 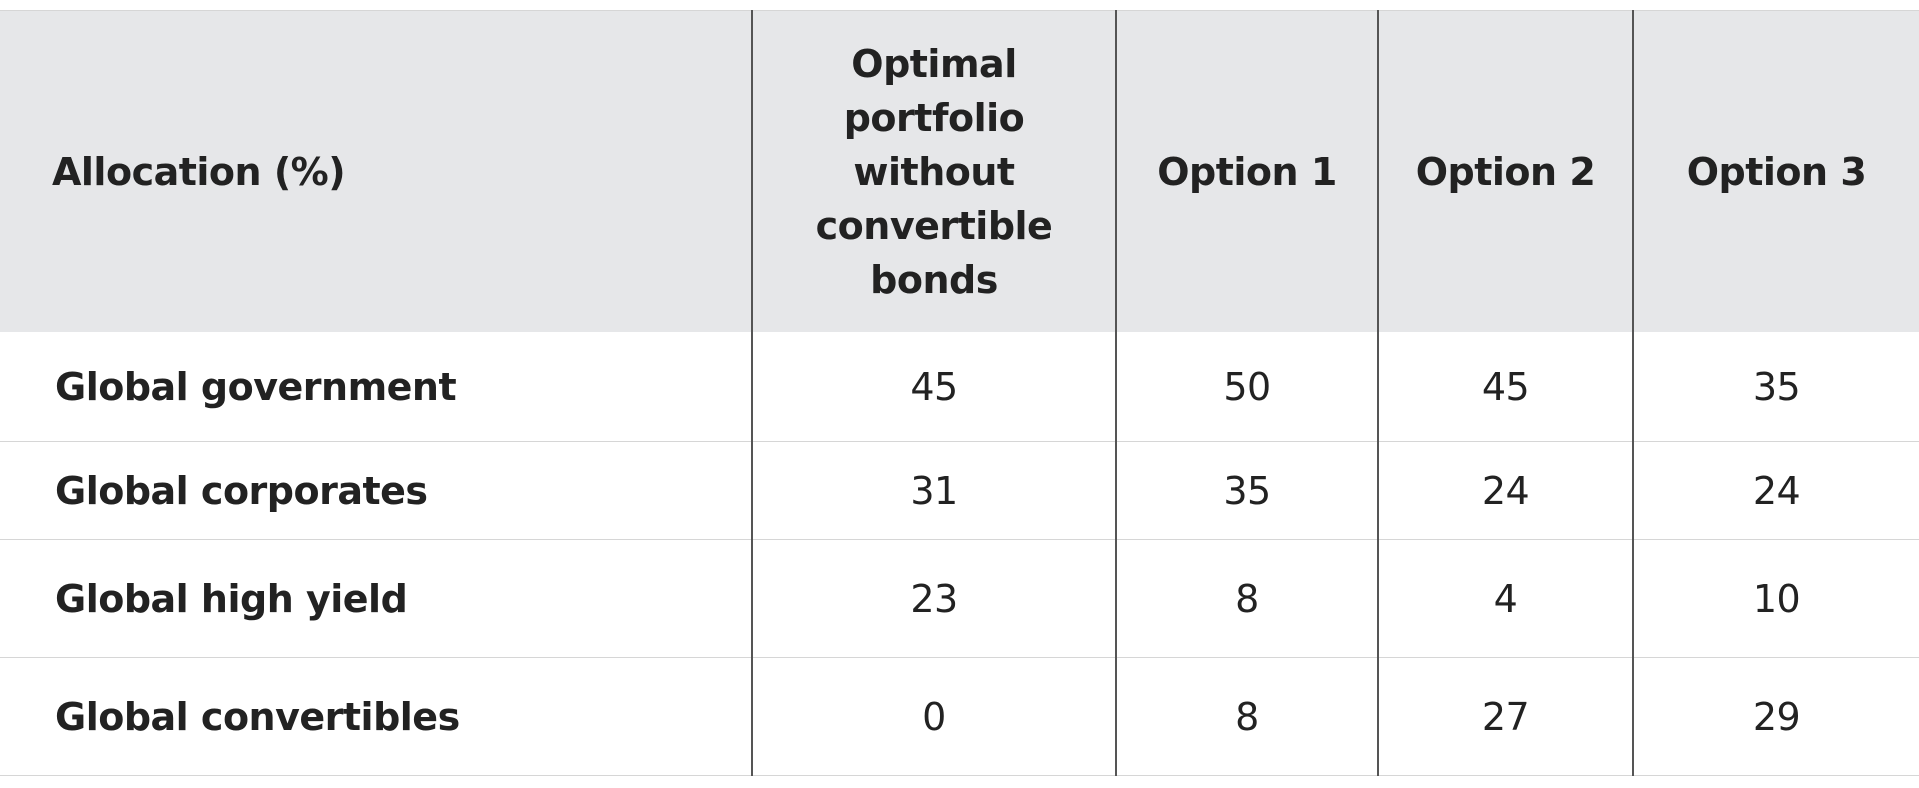 I want to click on table-row: Global corporates 31 35 24 24, so click(x=959, y=490).